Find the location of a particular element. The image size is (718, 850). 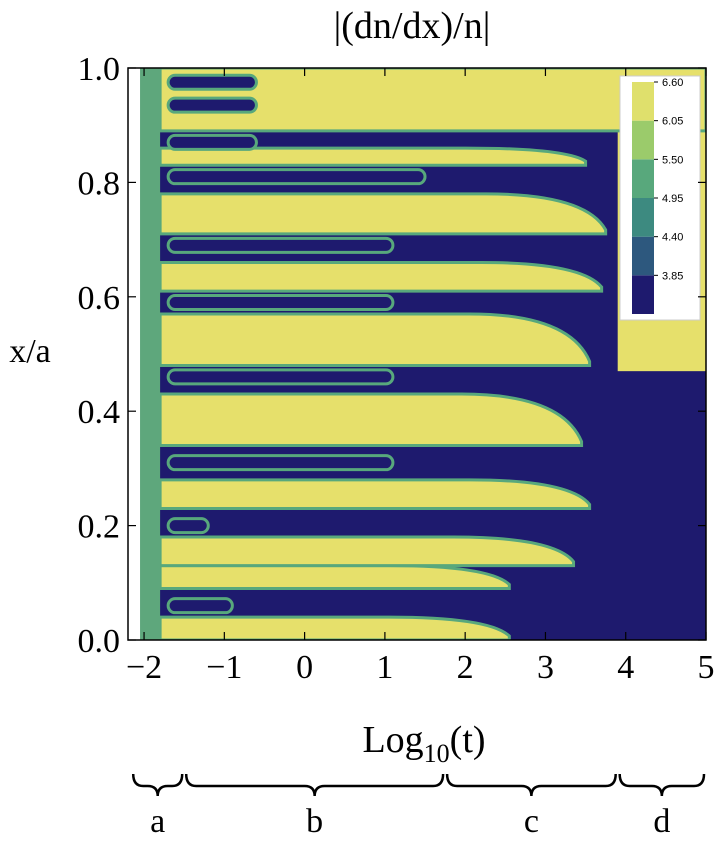

y-tick-label: 0.0 is located at coordinates (99, 641).